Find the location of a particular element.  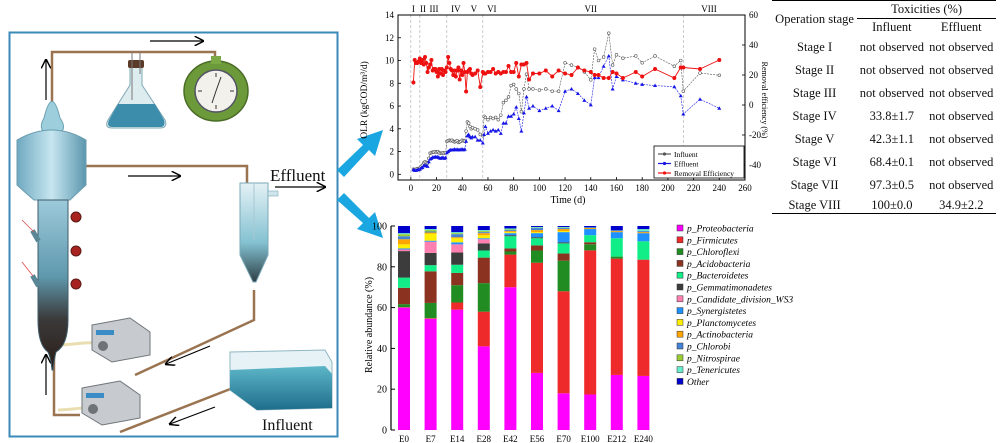

legend-label: p_Gemmatimonadetes is located at coordinates (729, 289).